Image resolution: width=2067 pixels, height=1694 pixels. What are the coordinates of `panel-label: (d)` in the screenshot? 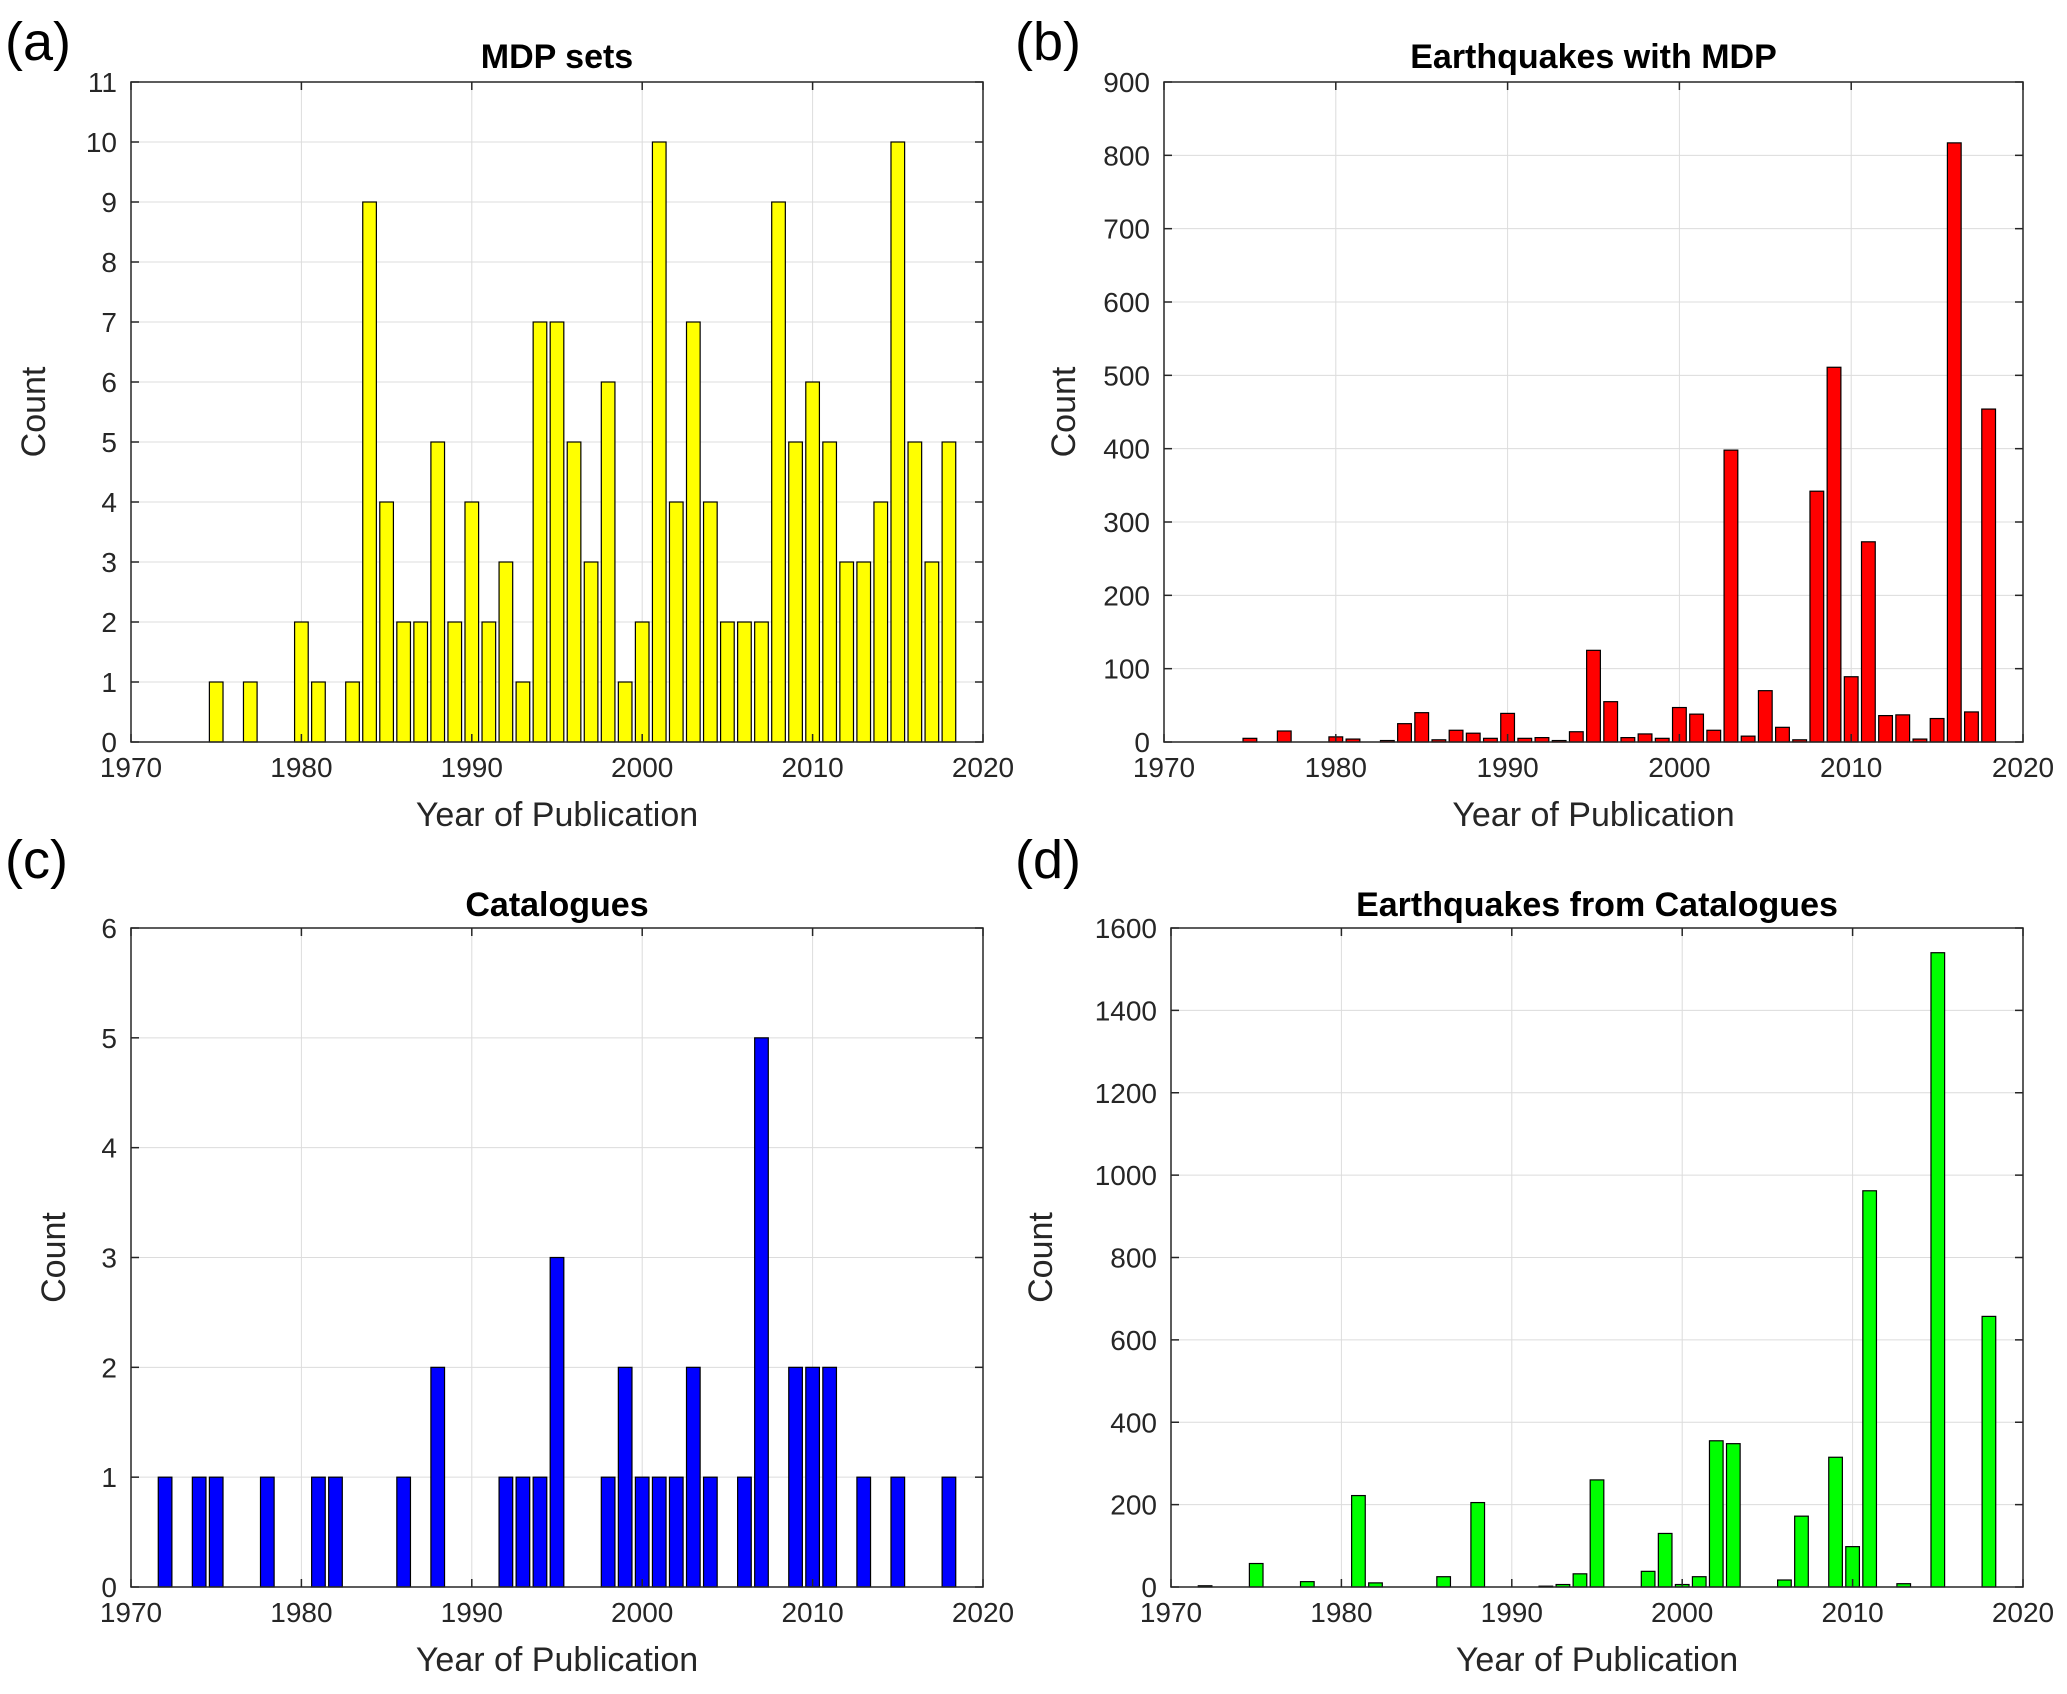 It's located at (1048, 860).